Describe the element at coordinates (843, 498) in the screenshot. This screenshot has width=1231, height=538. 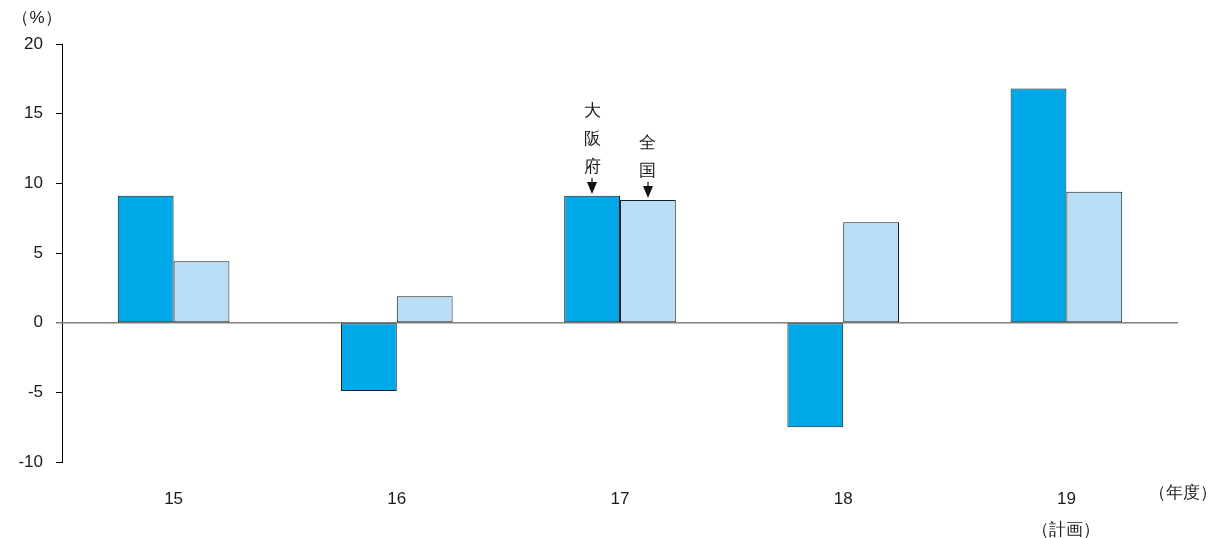
I see `x-tick-label: 18` at that location.